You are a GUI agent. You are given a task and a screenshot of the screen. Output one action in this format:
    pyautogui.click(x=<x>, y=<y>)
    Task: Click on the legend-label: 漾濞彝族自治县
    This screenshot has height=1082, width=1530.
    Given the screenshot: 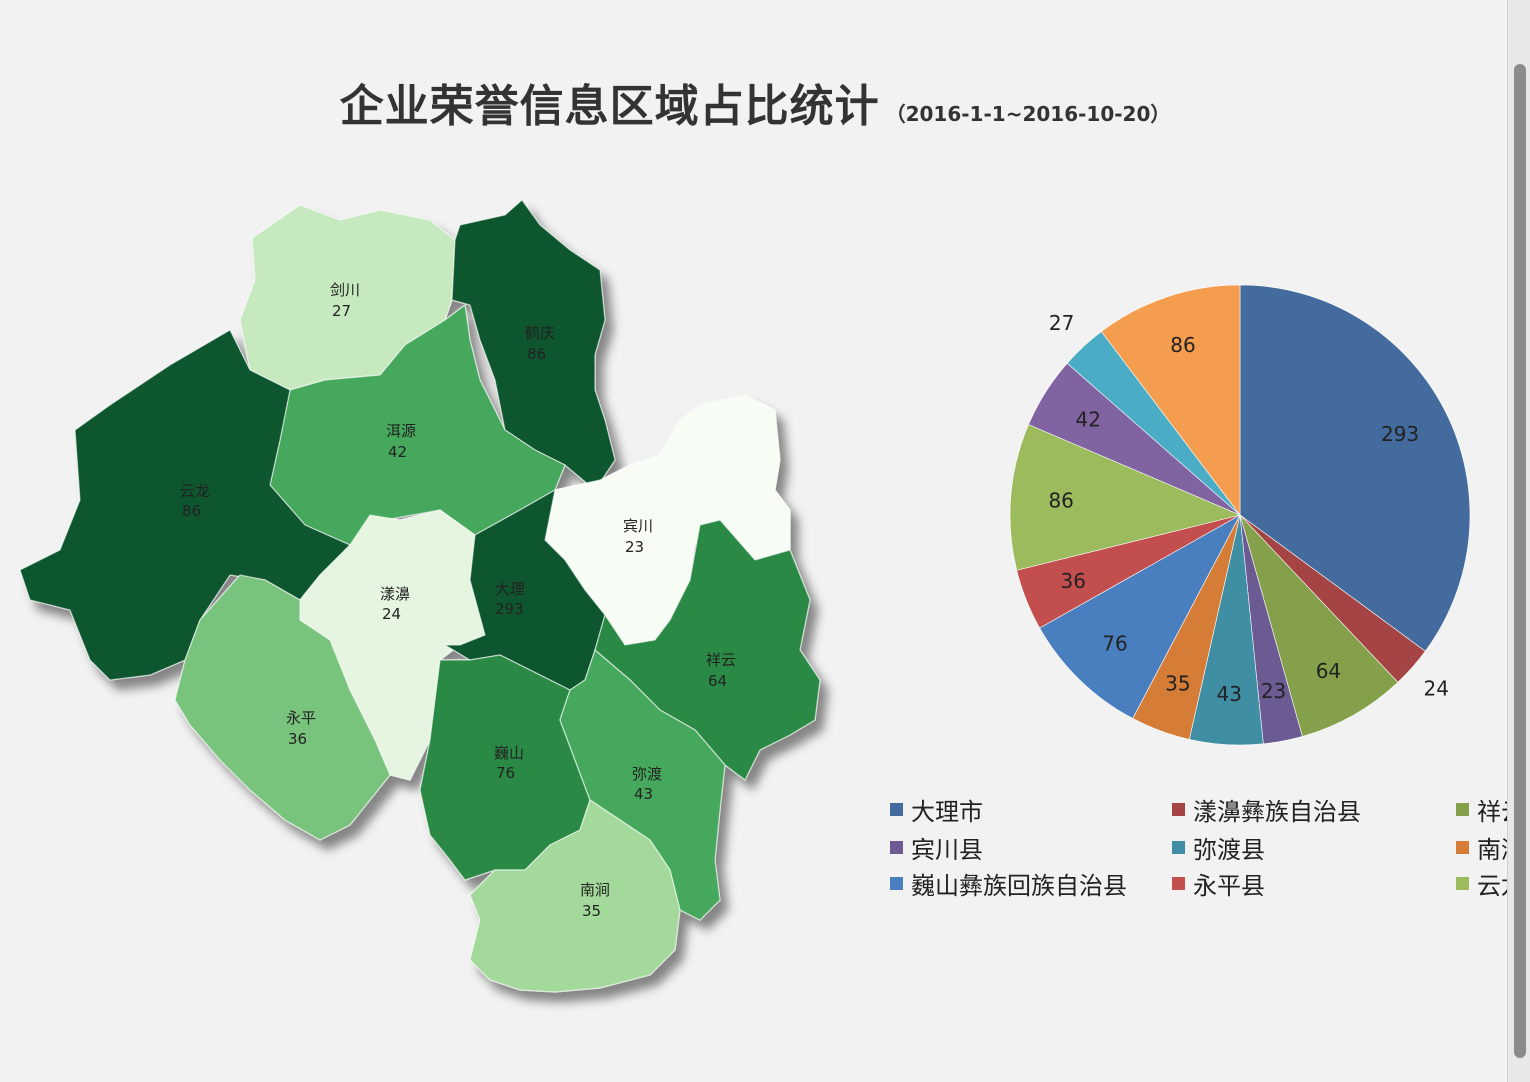 What is the action you would take?
    pyautogui.click(x=1277, y=812)
    